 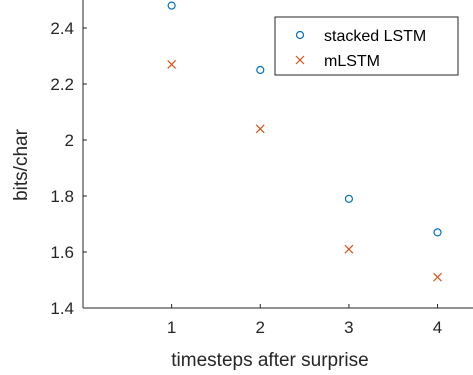 What do you see at coordinates (437, 327) in the screenshot?
I see `x-tick-label: 4` at bounding box center [437, 327].